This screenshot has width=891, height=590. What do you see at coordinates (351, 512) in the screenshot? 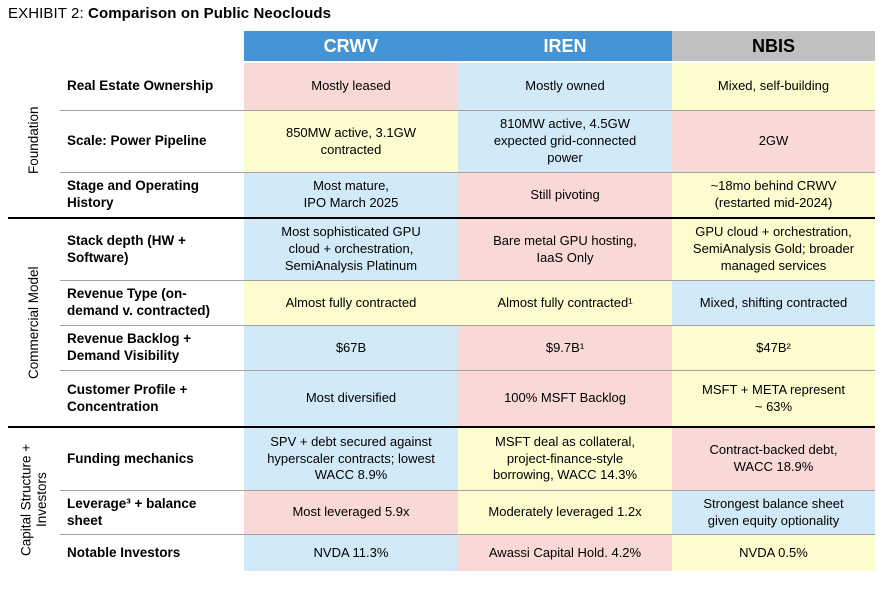
I see `table-cell: Most leveraged 5.9x` at bounding box center [351, 512].